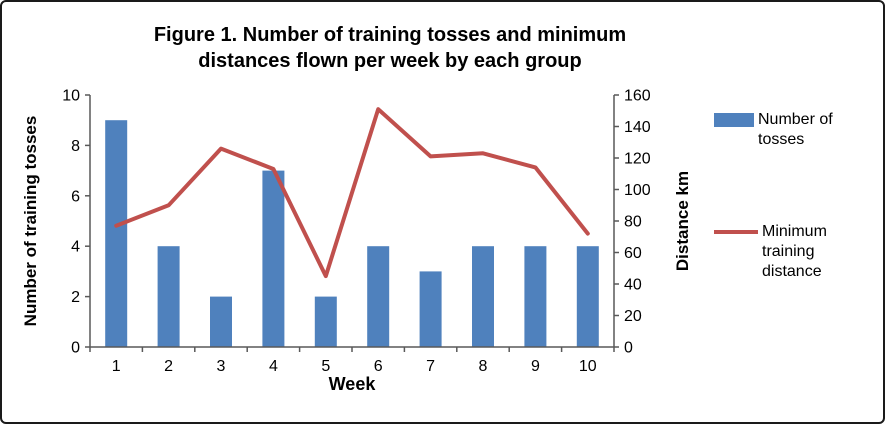 This screenshot has height=424, width=885. What do you see at coordinates (637, 190) in the screenshot?
I see `right-tick-label: 100` at bounding box center [637, 190].